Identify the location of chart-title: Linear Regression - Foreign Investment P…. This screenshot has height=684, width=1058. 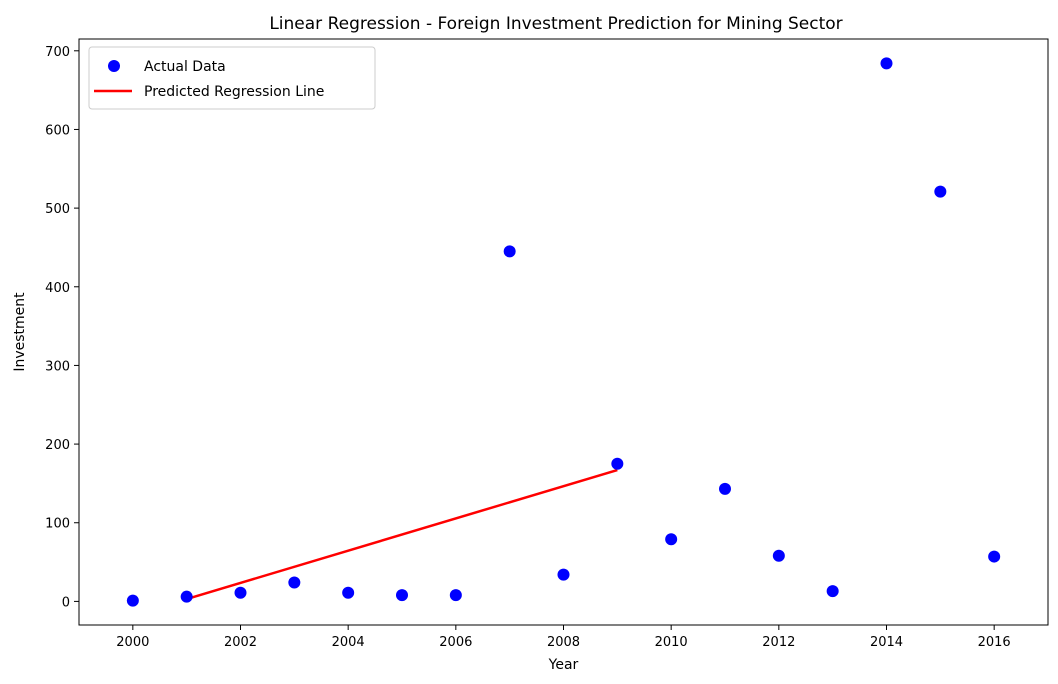
(555, 24).